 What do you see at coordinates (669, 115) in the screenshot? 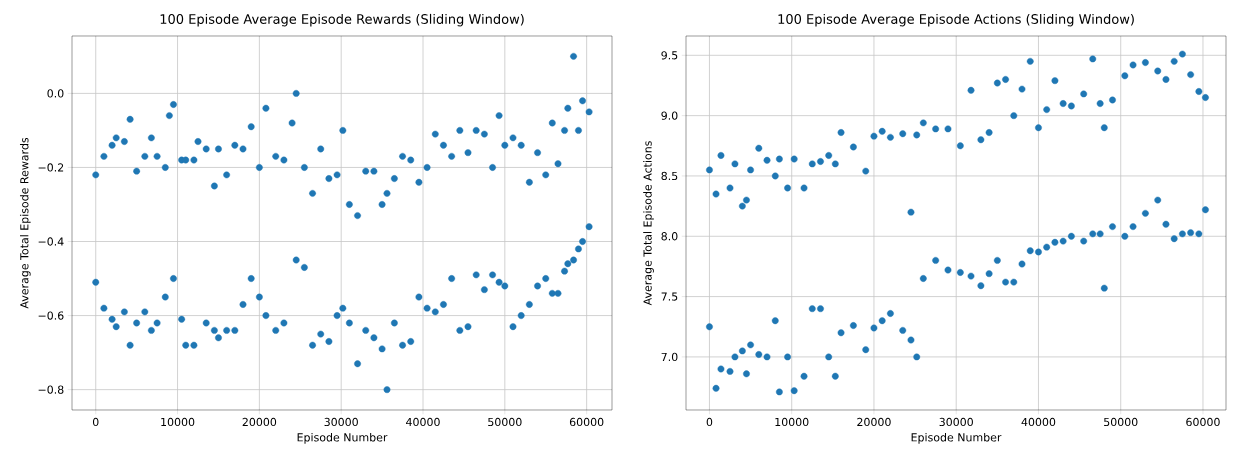
I see `y-tick-label: 9.0` at bounding box center [669, 115].